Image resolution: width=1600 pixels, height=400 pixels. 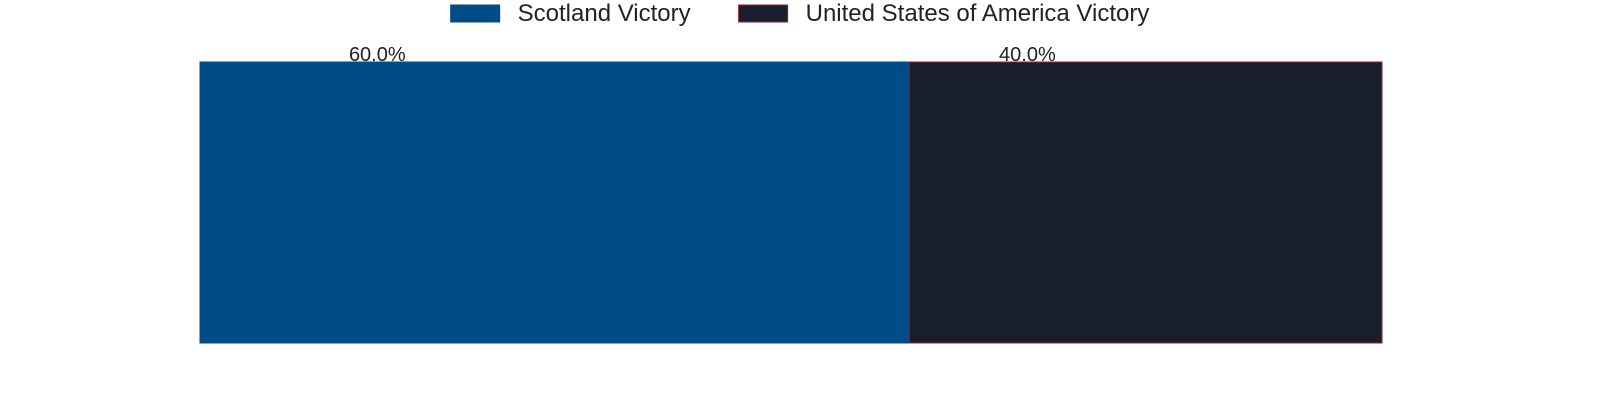 I want to click on value-label-scotland-victory: 60.0%, so click(x=377, y=55).